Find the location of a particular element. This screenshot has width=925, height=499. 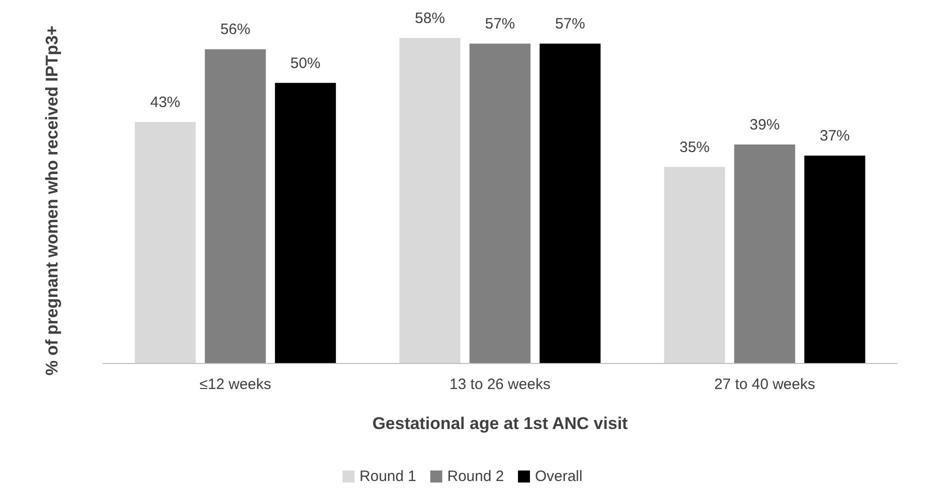

x-tick-label: 13 to 26 weeks is located at coordinates (500, 384).